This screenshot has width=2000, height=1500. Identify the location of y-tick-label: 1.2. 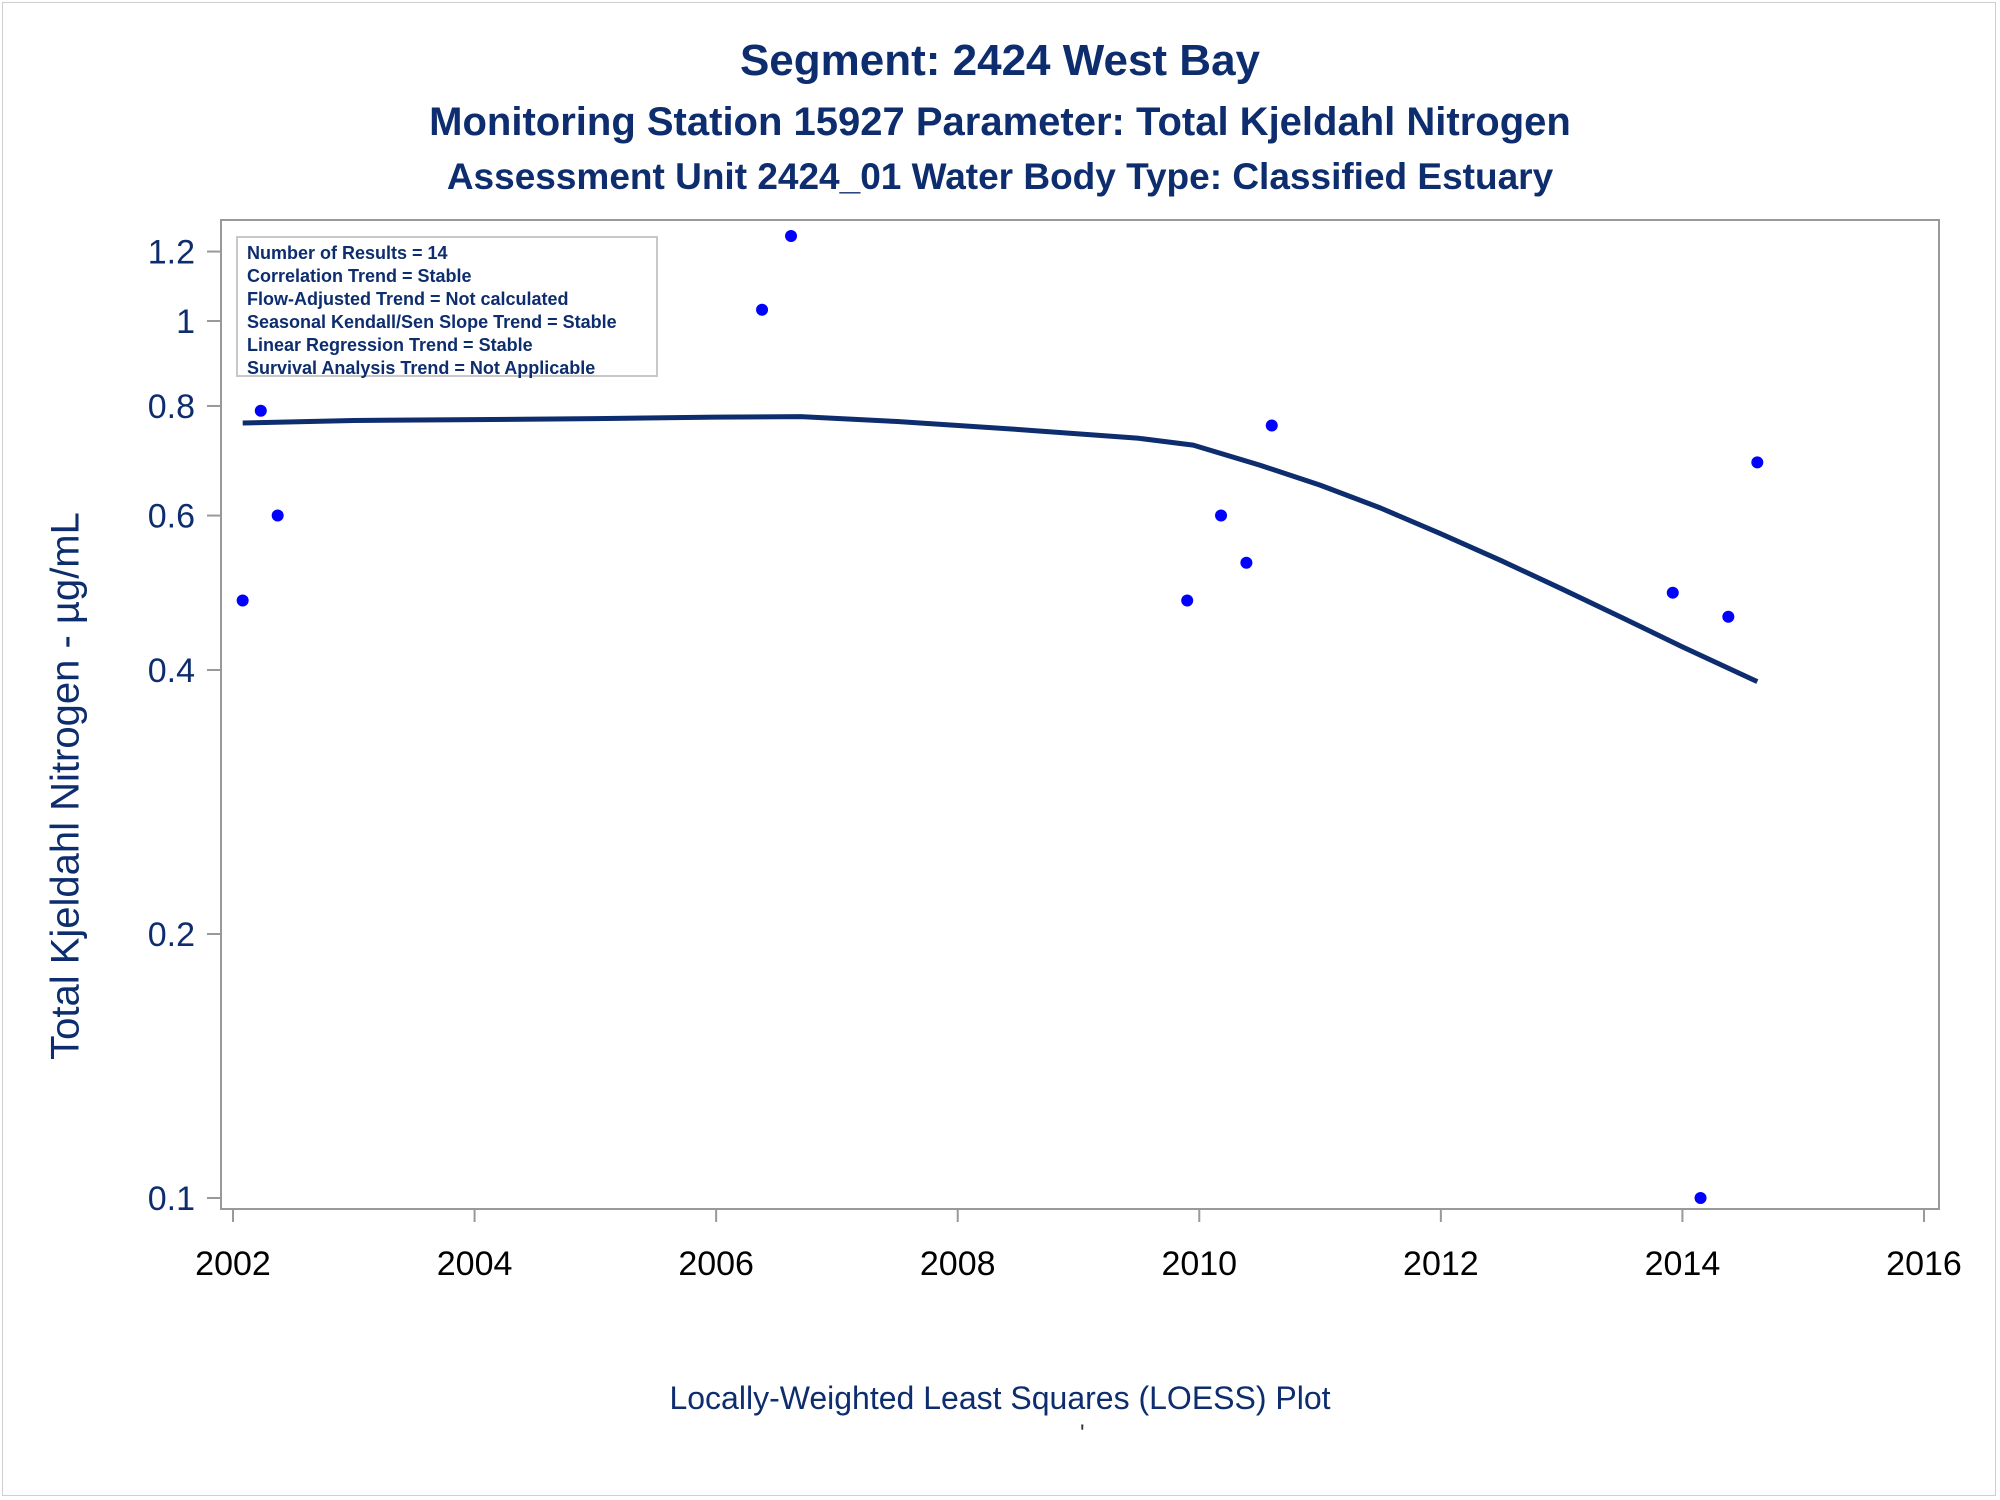
(171, 253).